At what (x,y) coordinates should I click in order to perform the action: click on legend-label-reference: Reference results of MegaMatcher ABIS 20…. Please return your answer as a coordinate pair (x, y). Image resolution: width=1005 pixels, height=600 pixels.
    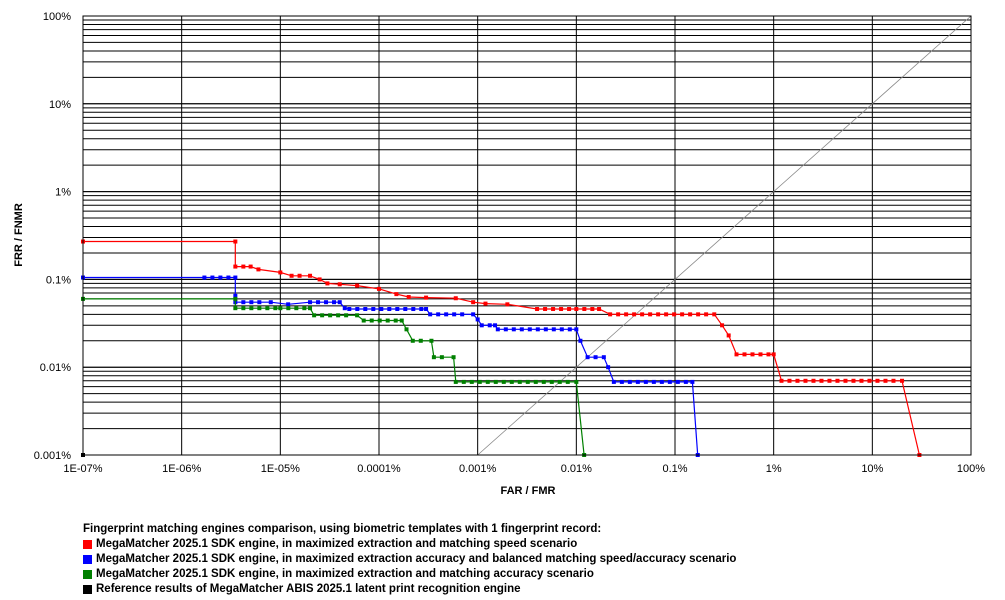
    Looking at the image, I should click on (308, 589).